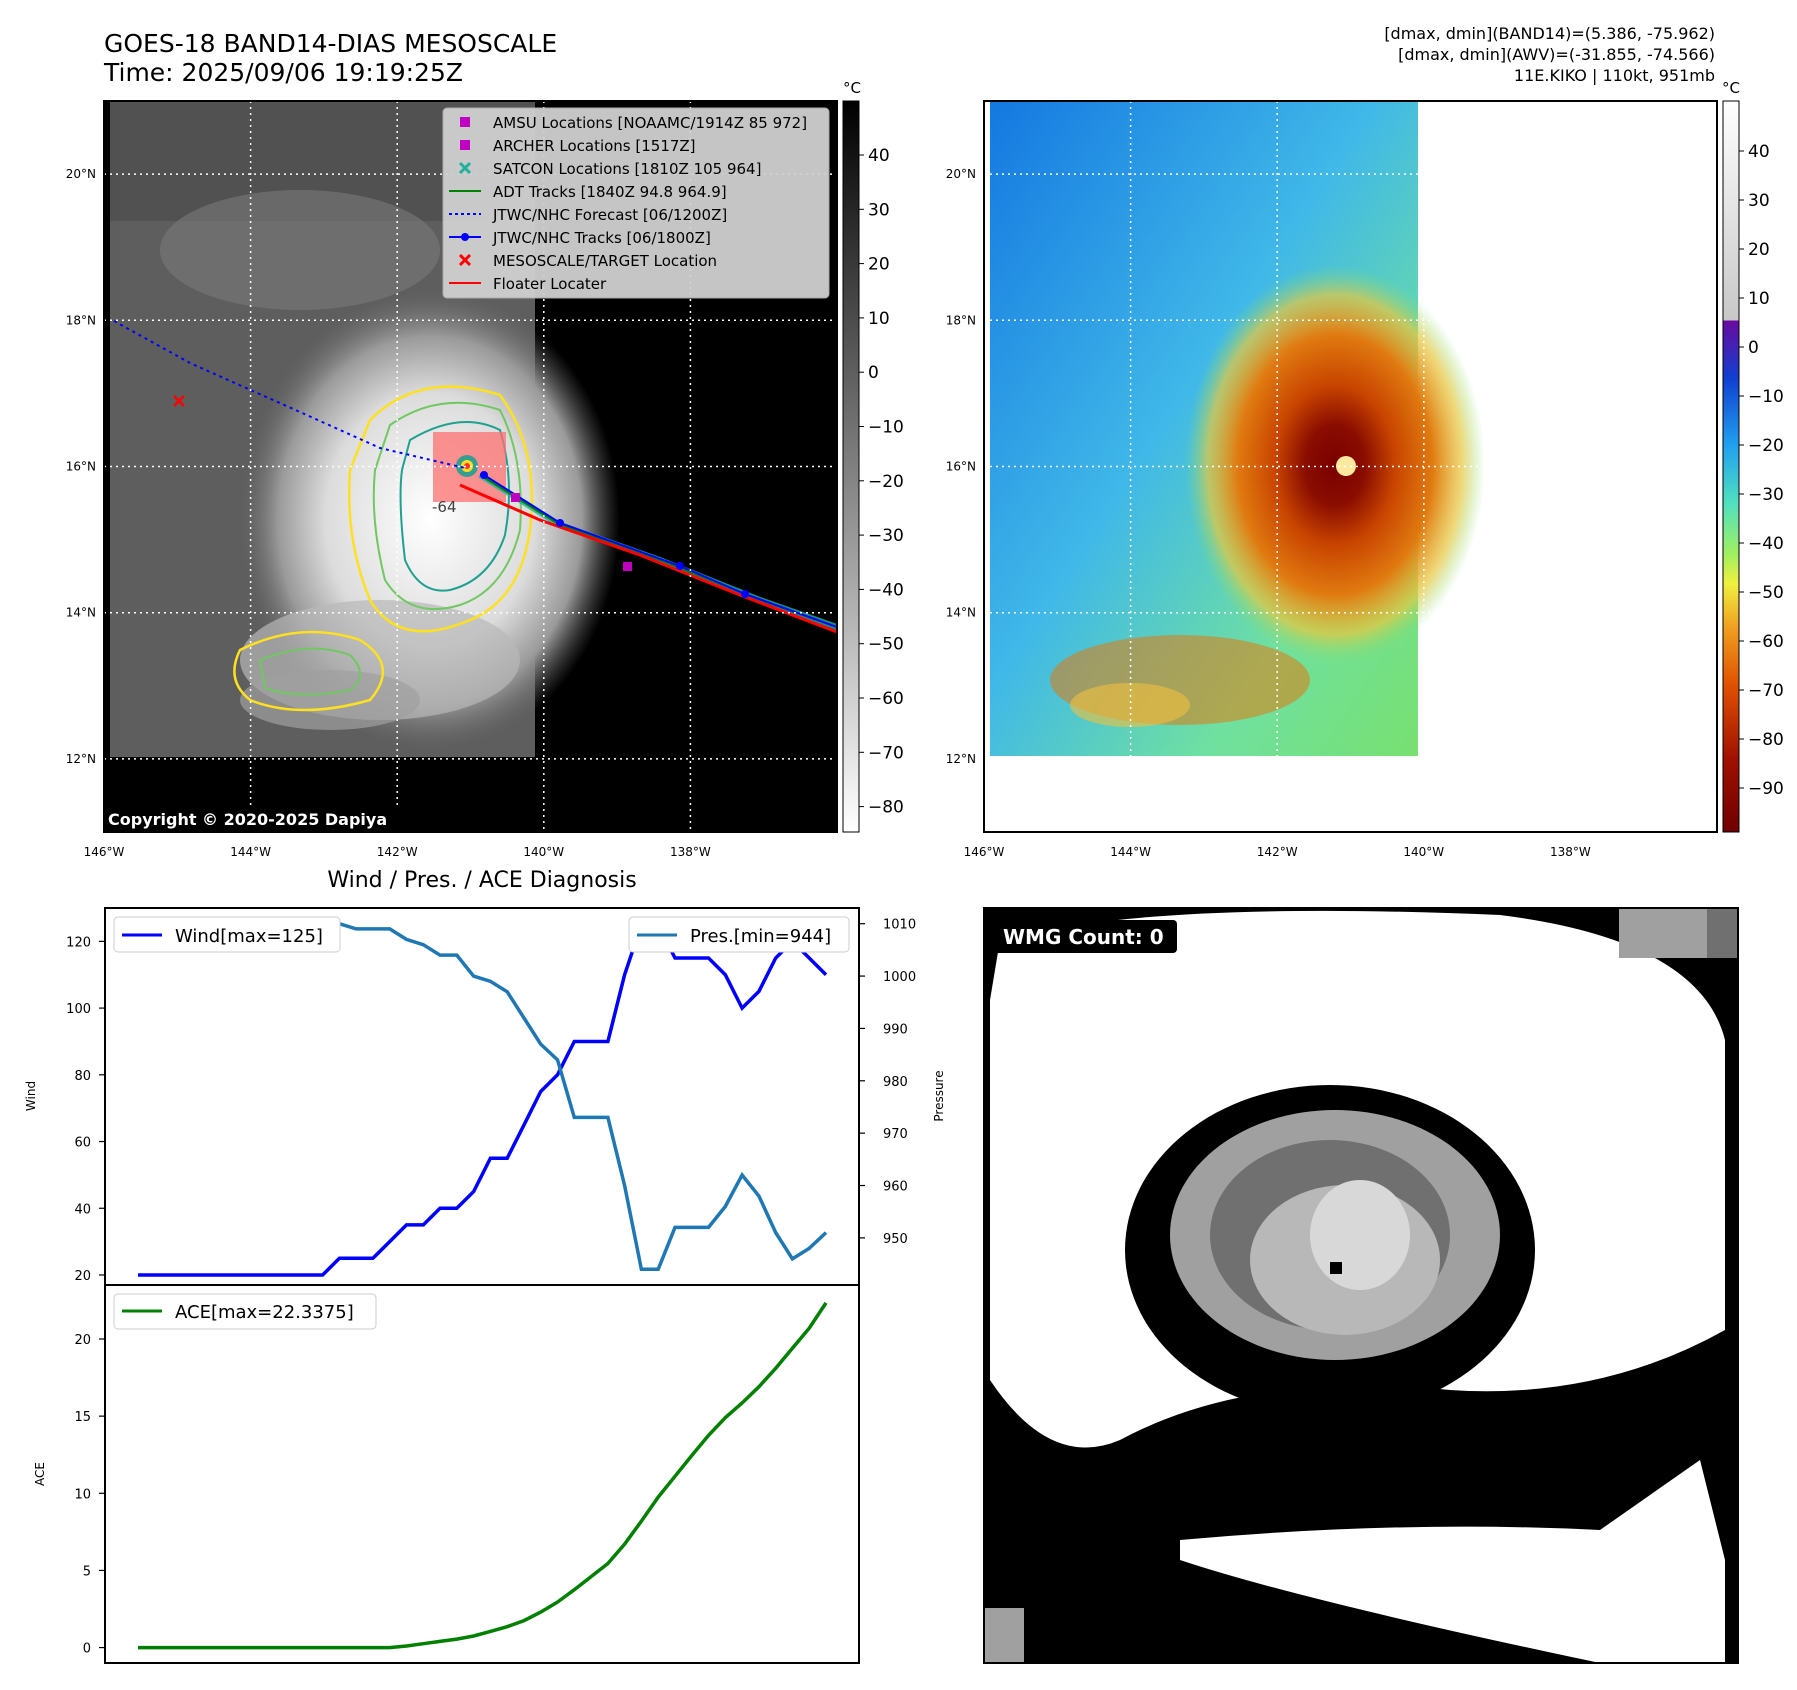 The width and height of the screenshot is (1797, 1690). I want to click on contour-teal, so click(454, 506).